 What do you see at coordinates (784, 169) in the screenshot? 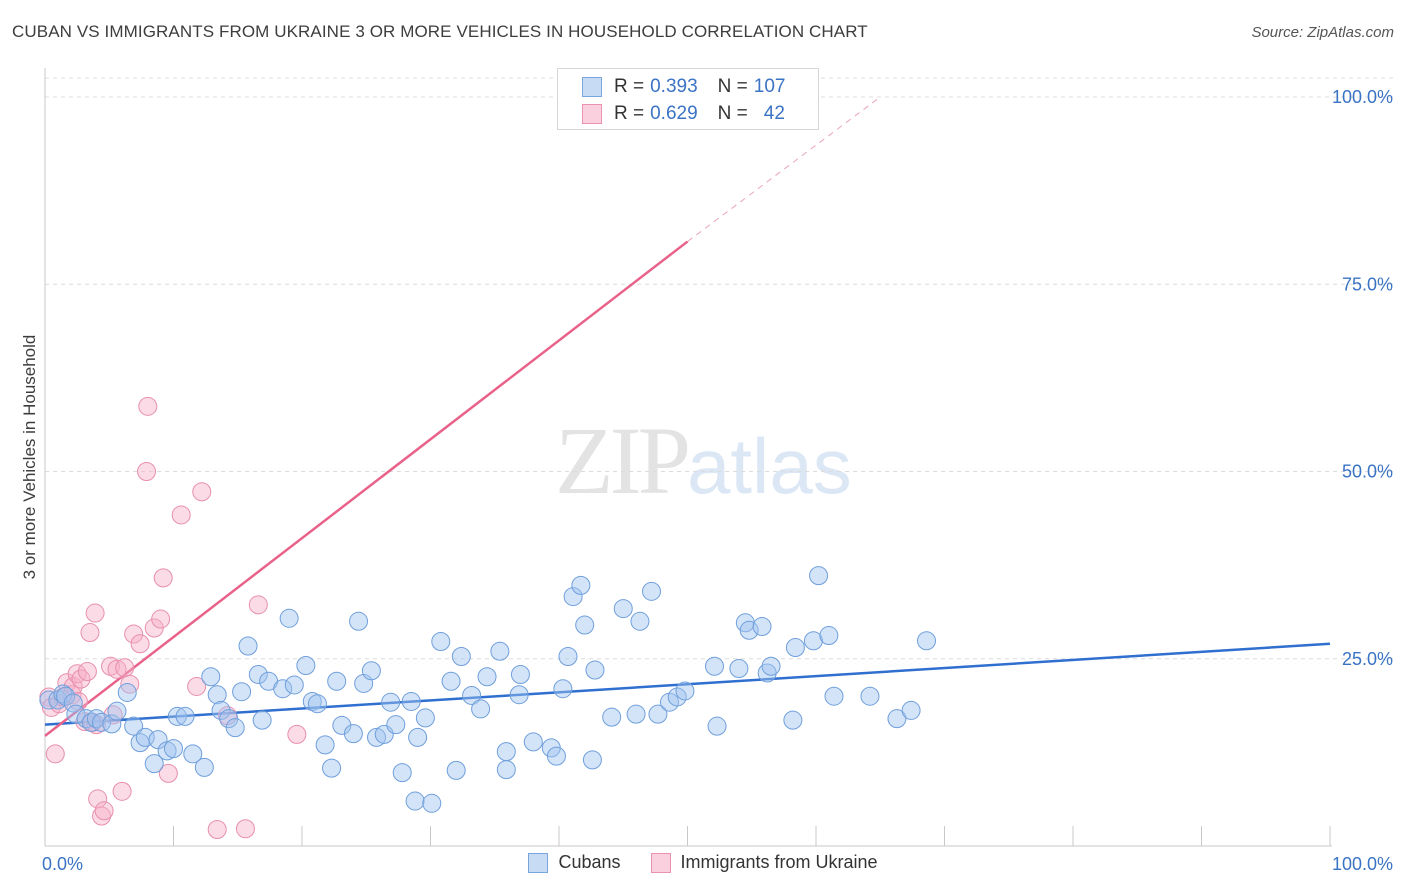
I see `ukraine-trend-extension` at bounding box center [784, 169].